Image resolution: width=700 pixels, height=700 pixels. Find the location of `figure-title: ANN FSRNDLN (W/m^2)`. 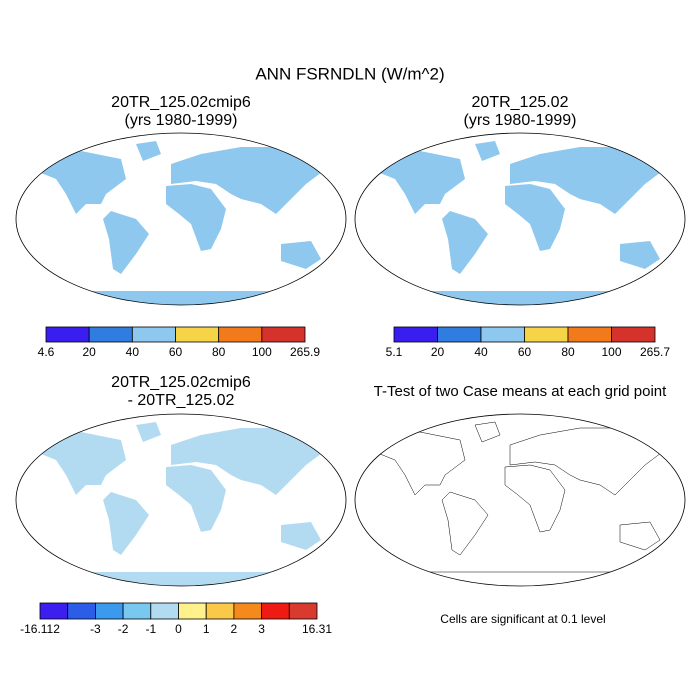

figure-title: ANN FSRNDLN (W/m^2) is located at coordinates (349, 73).